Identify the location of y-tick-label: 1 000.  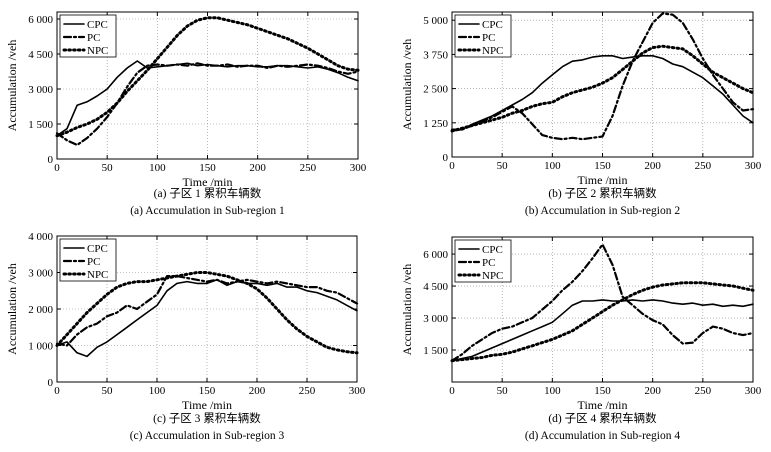
(40, 347).